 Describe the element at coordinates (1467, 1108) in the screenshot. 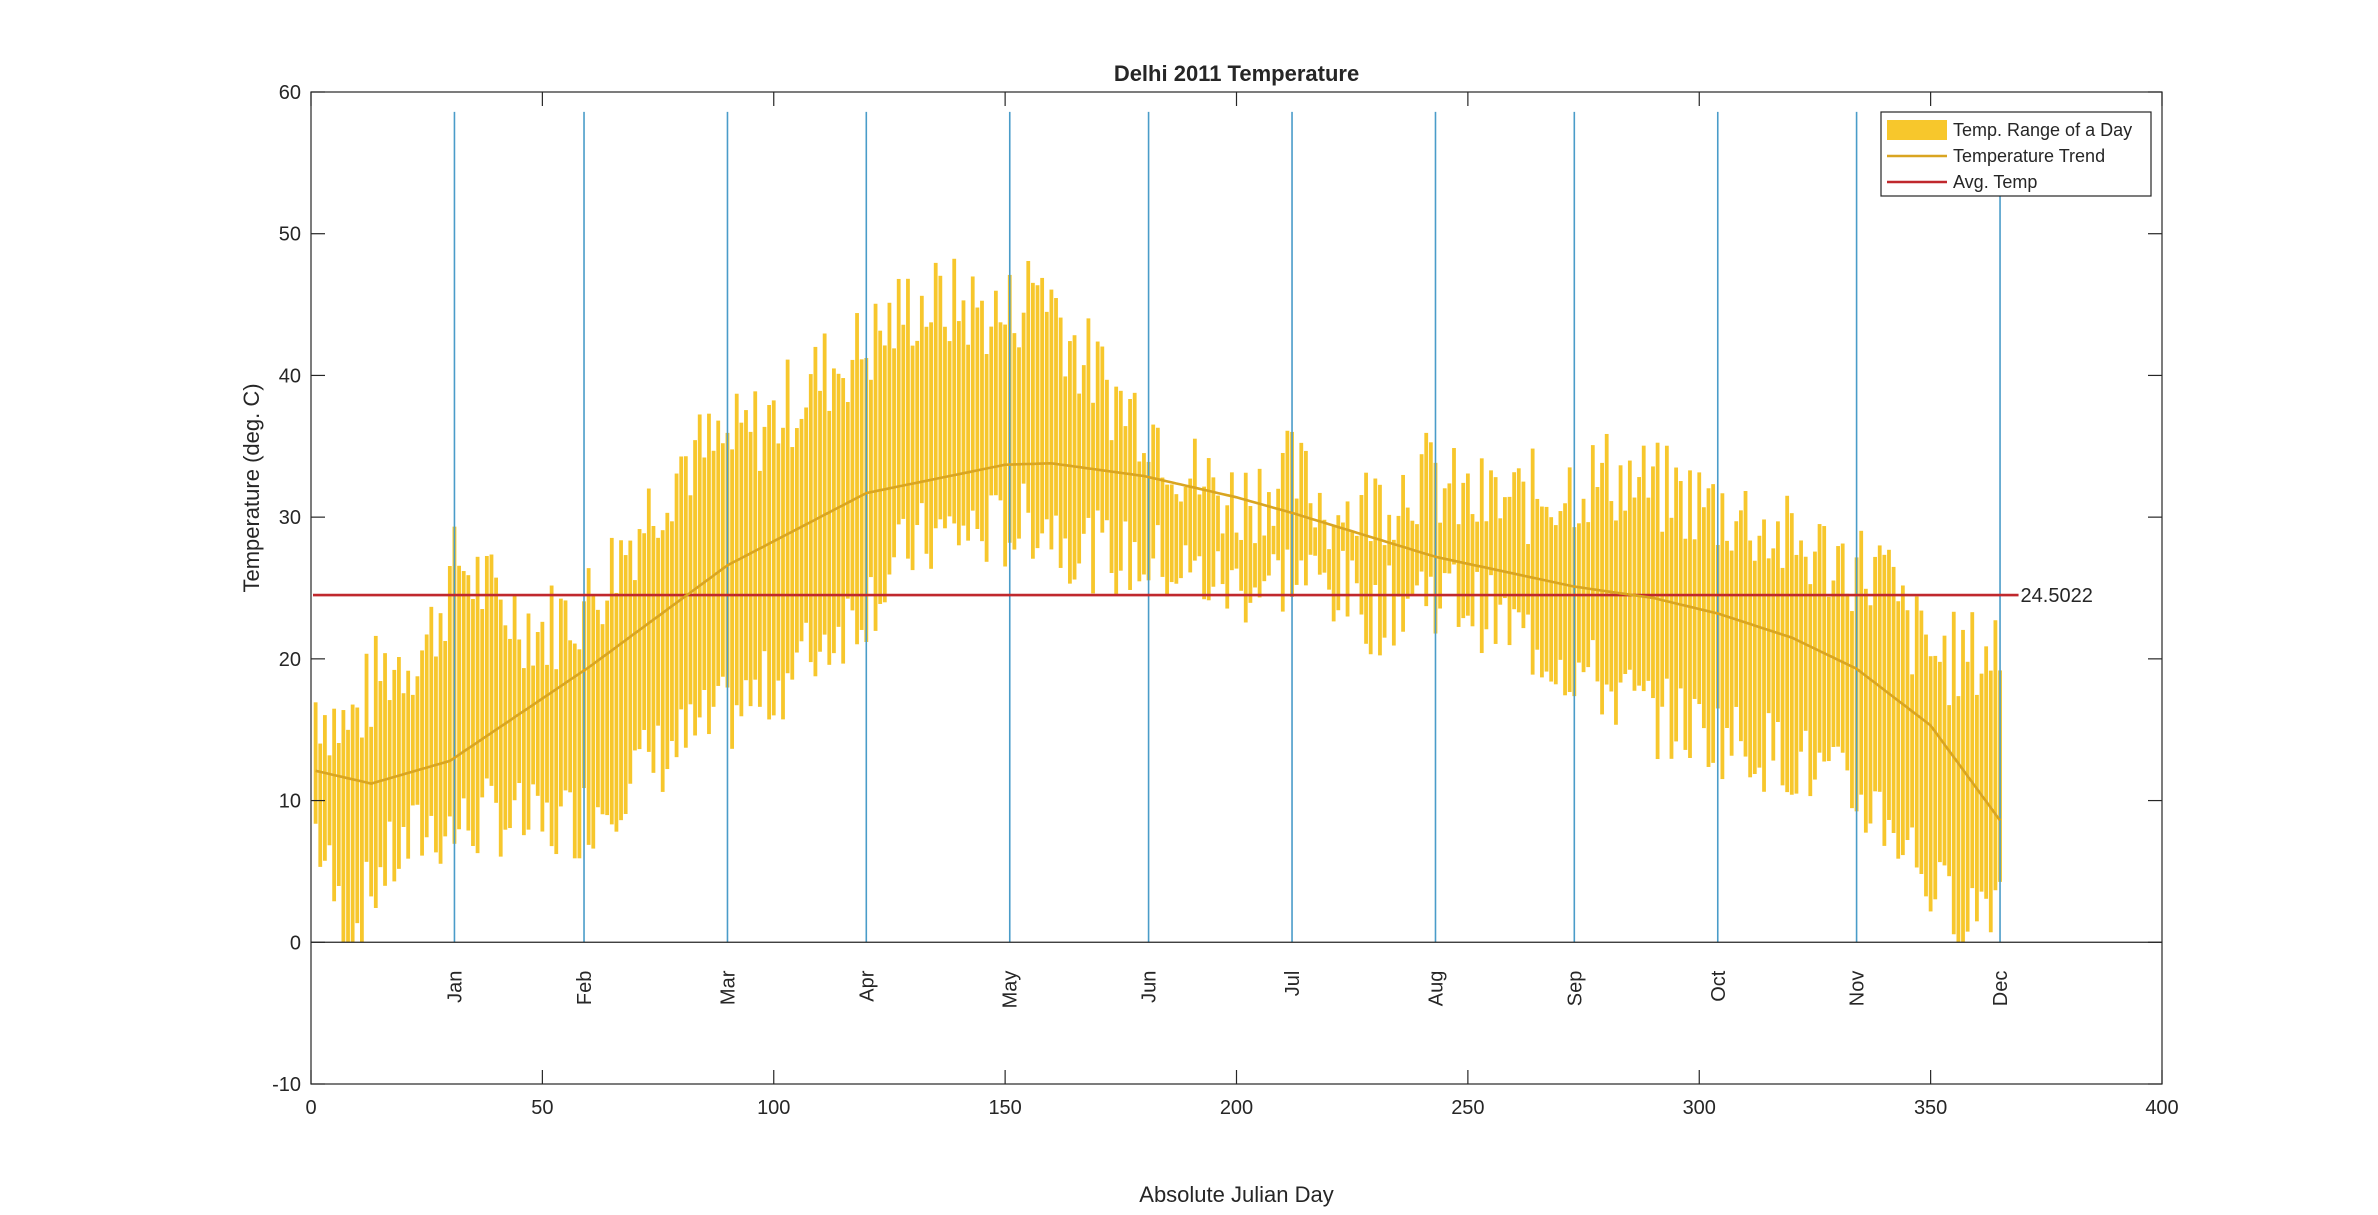

I see `x-tick-label: 250` at that location.